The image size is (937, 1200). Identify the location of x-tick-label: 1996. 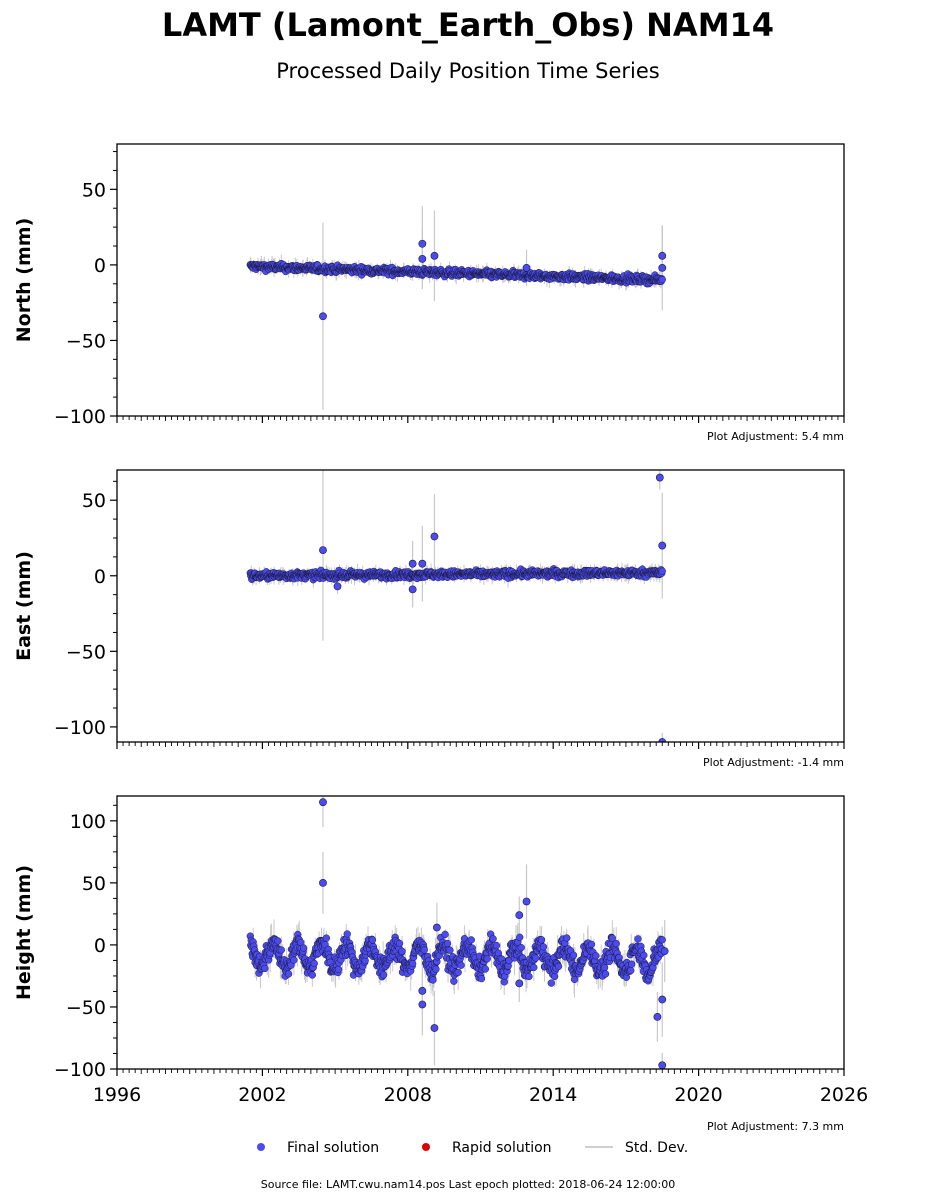
(117, 1095).